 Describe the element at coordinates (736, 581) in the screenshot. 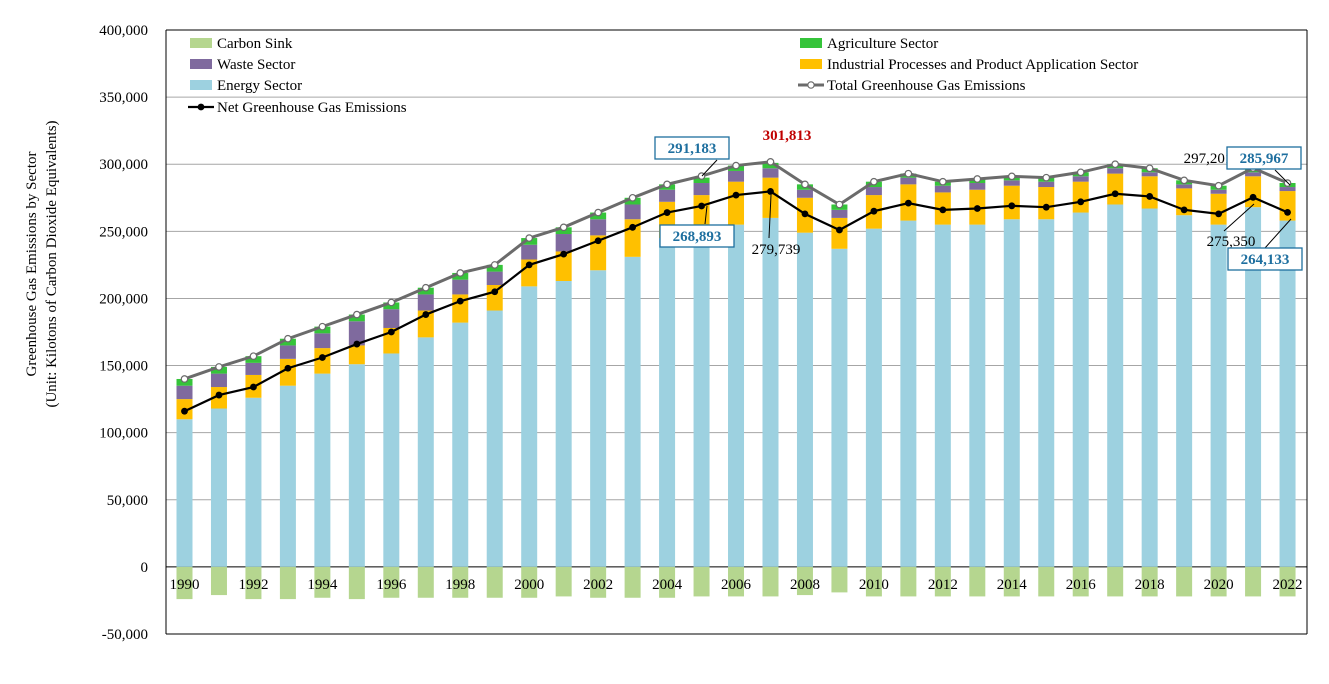

I see `bar-carbon-sink-2006` at that location.